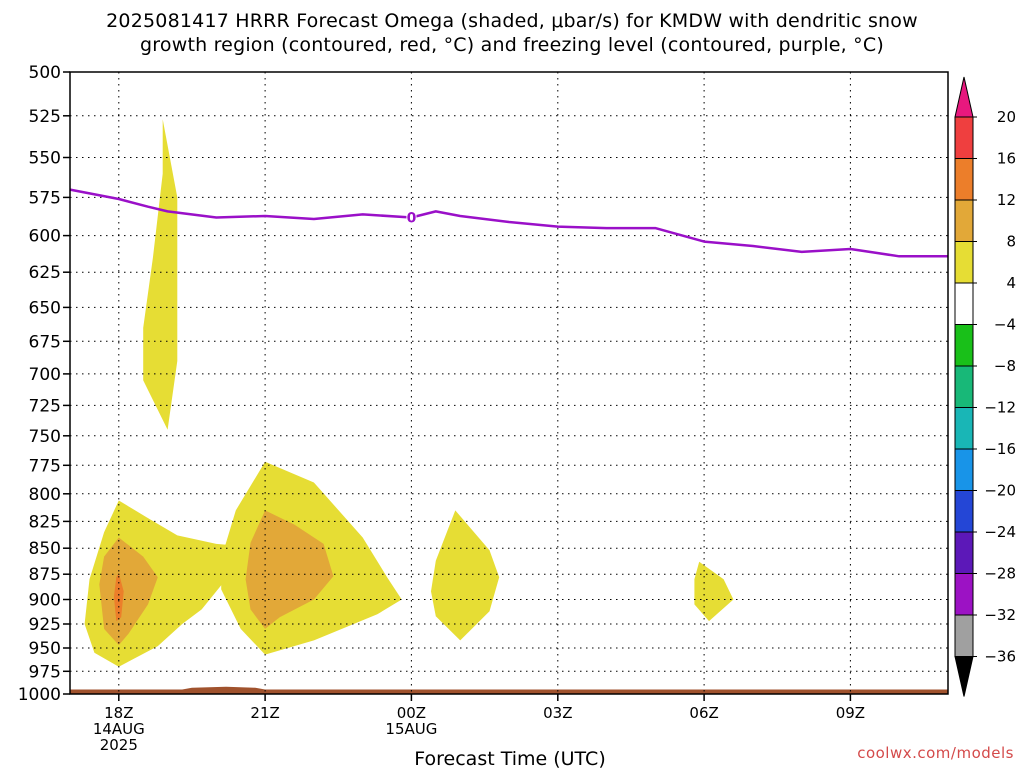 The height and width of the screenshot is (768, 1024). I want to click on y-tick-label-925: 925, so click(45, 625).